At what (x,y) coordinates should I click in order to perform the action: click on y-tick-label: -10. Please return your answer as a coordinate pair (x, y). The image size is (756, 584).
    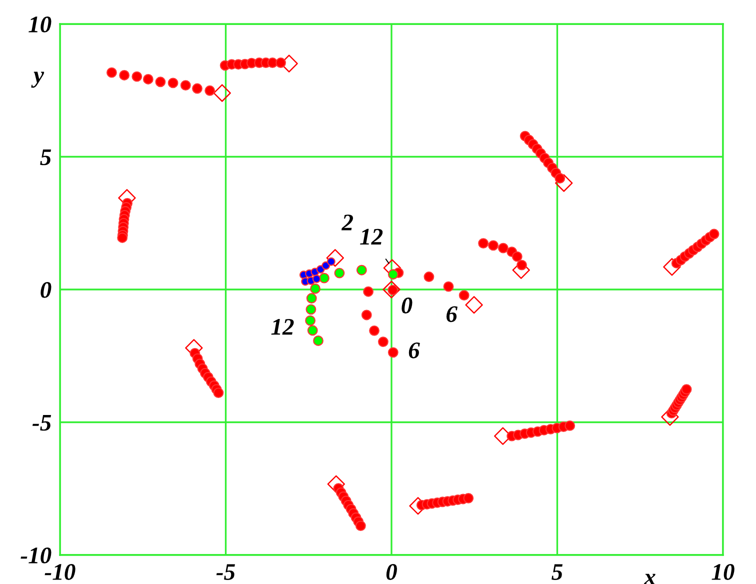
    Looking at the image, I should click on (36, 555).